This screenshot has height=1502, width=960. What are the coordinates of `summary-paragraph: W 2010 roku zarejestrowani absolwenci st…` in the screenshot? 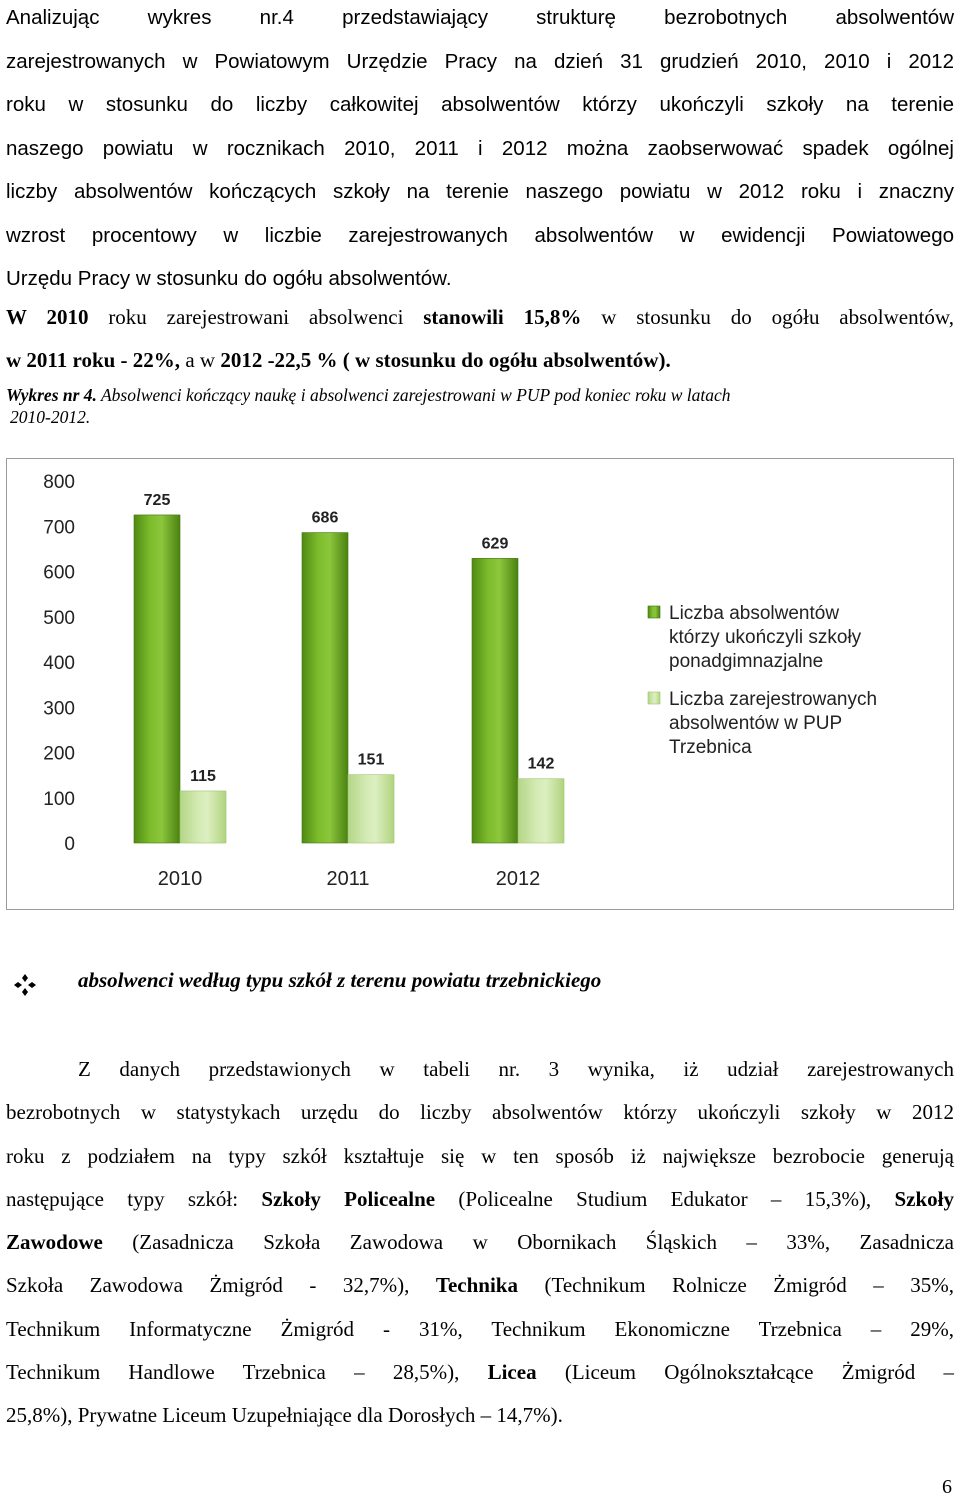 It's located at (480, 339).